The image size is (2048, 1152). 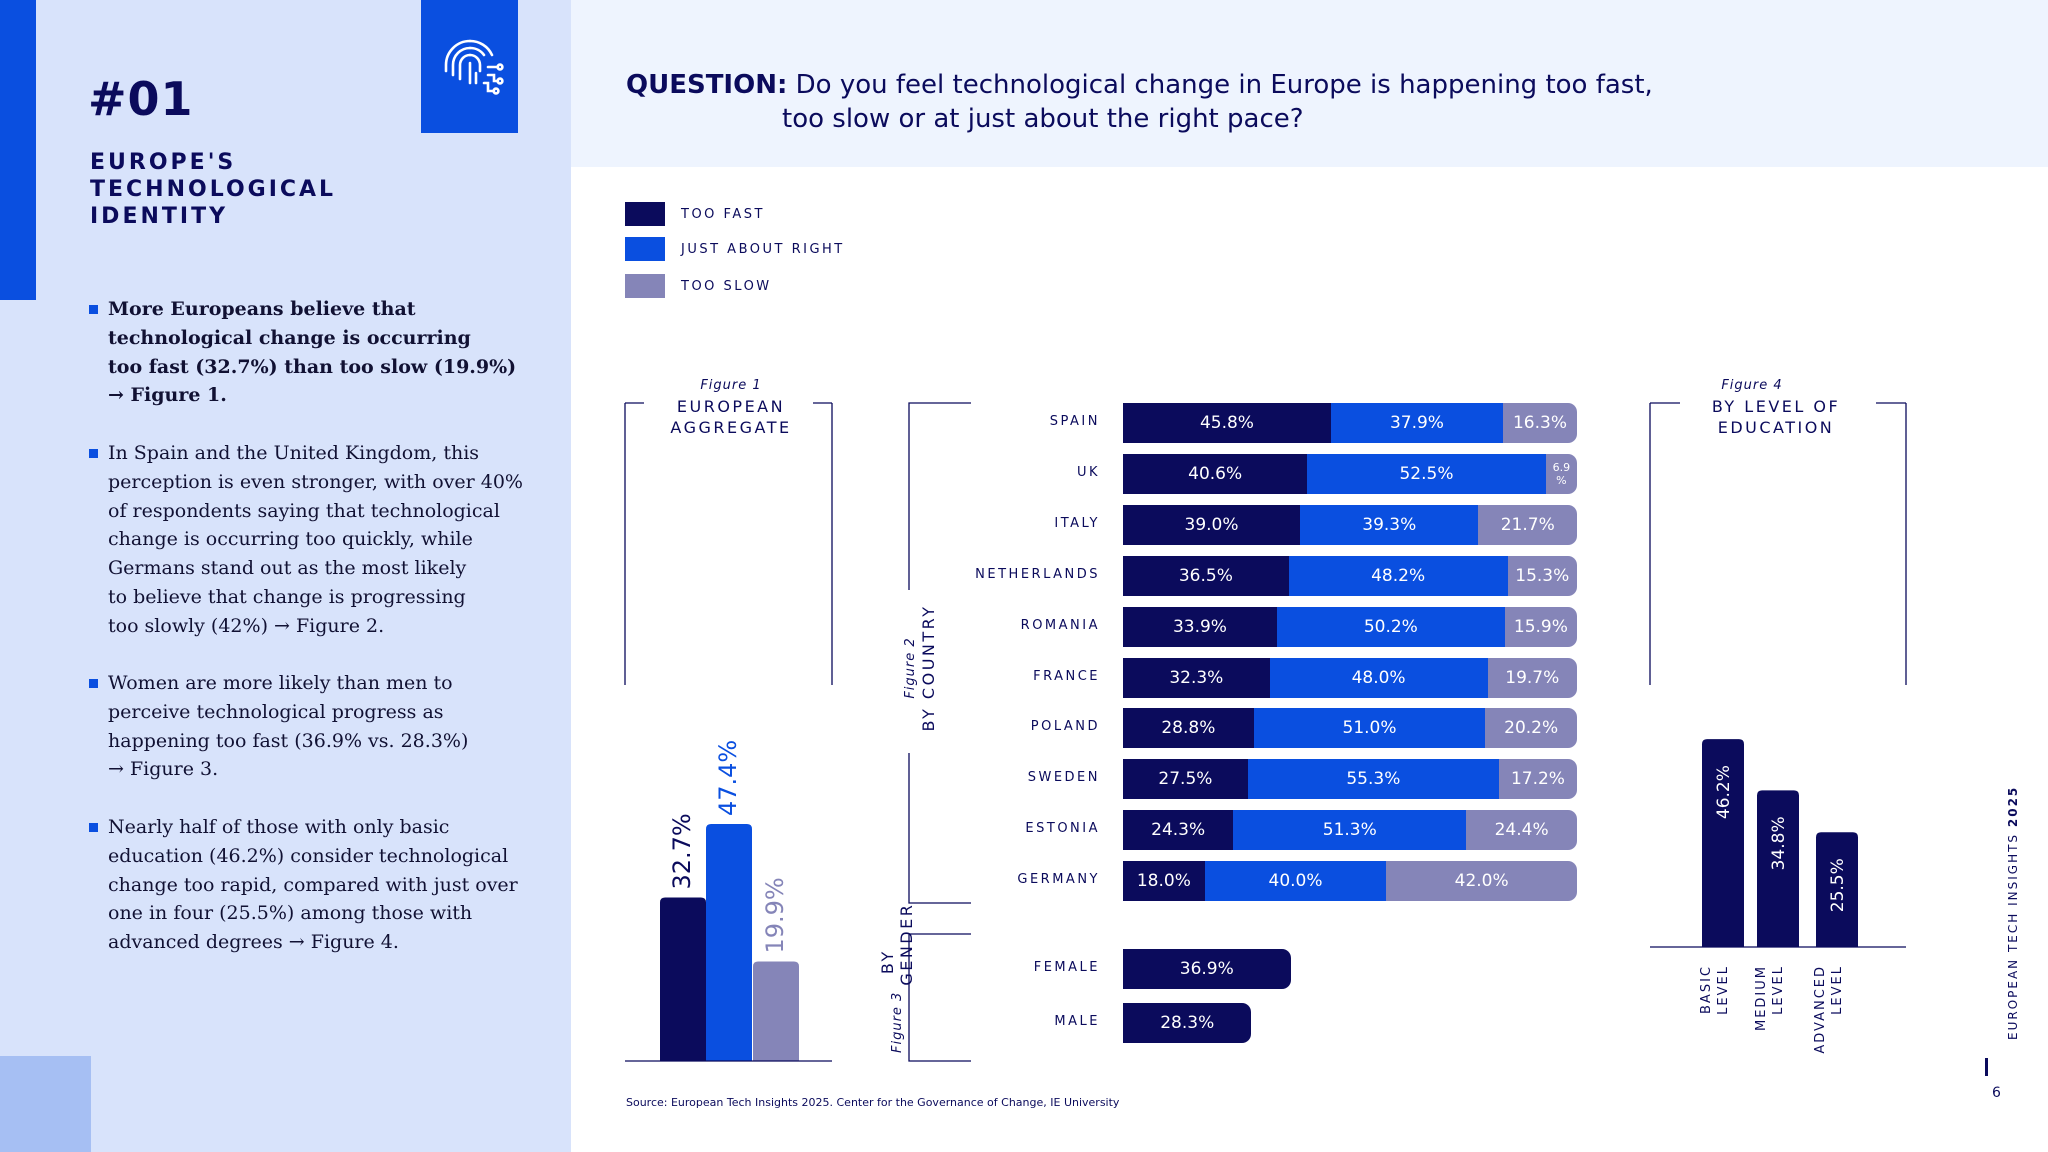 I want to click on bar-segment: 42.0%, so click(x=1481, y=881).